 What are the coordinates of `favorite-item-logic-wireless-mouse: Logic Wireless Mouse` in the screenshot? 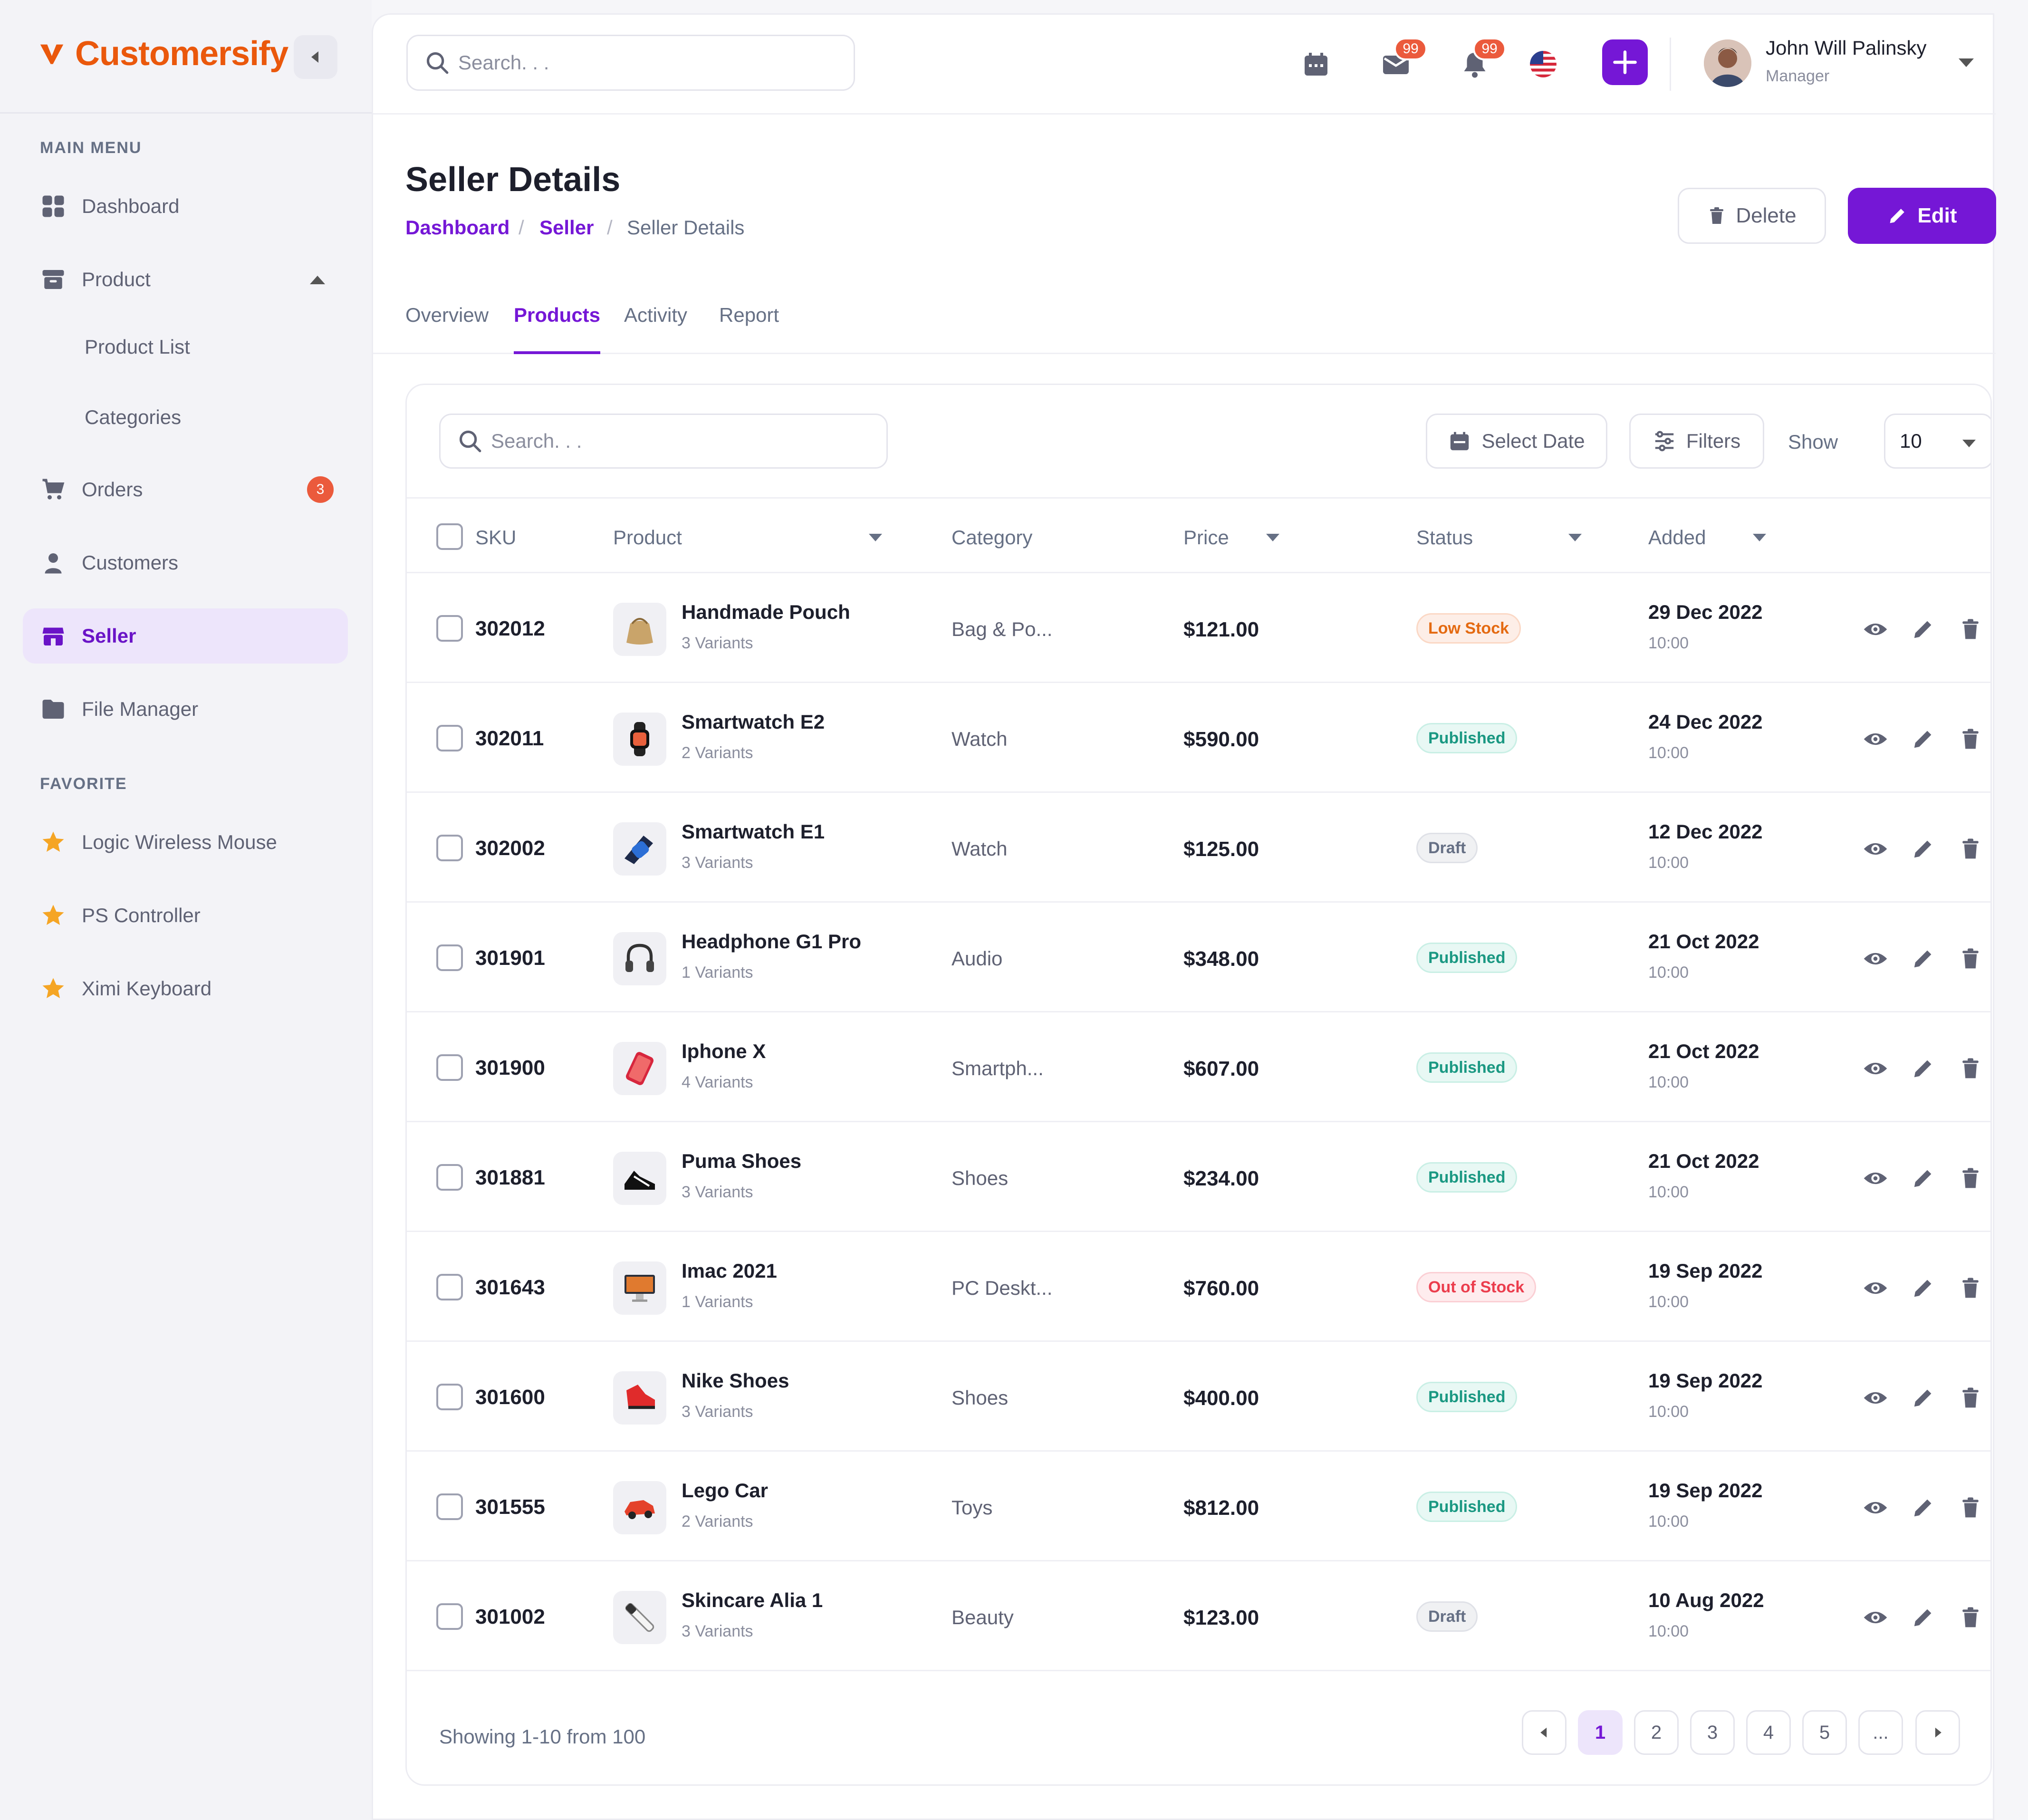 It's located at (185, 842).